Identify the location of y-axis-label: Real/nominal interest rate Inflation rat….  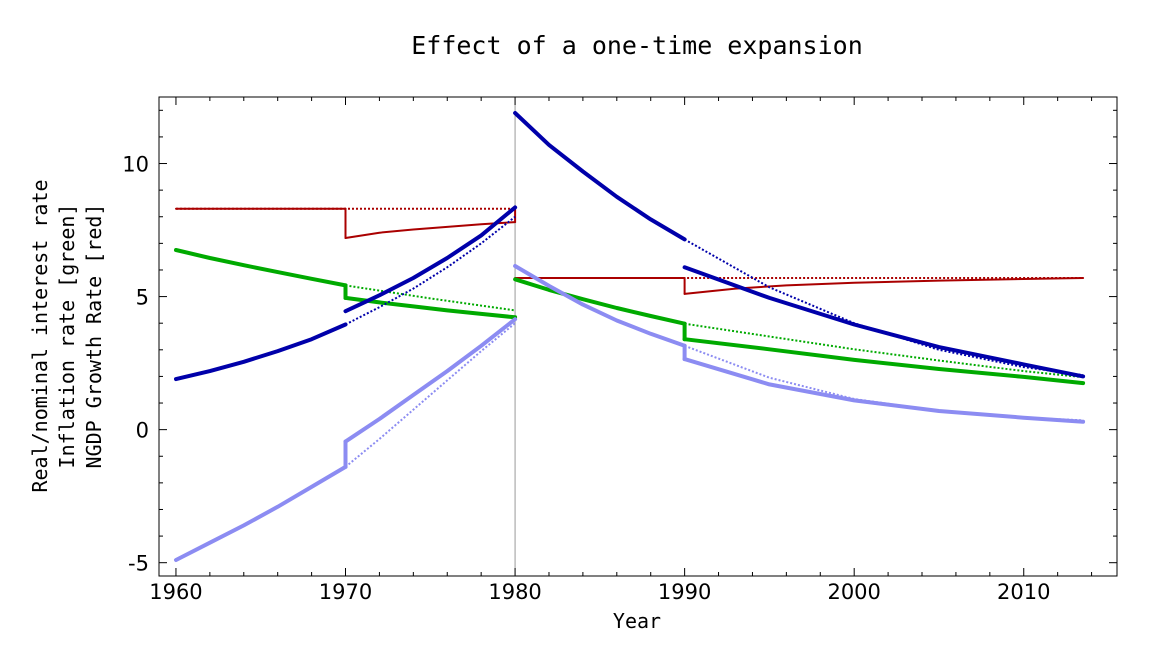
(67, 335).